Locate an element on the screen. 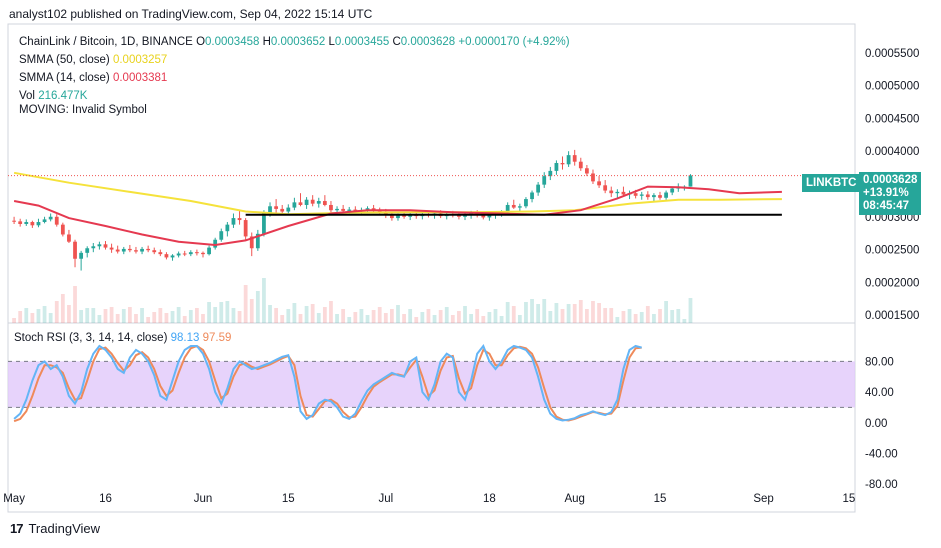 The image size is (941, 548). tradingview-brand: TradingView is located at coordinates (64, 528).